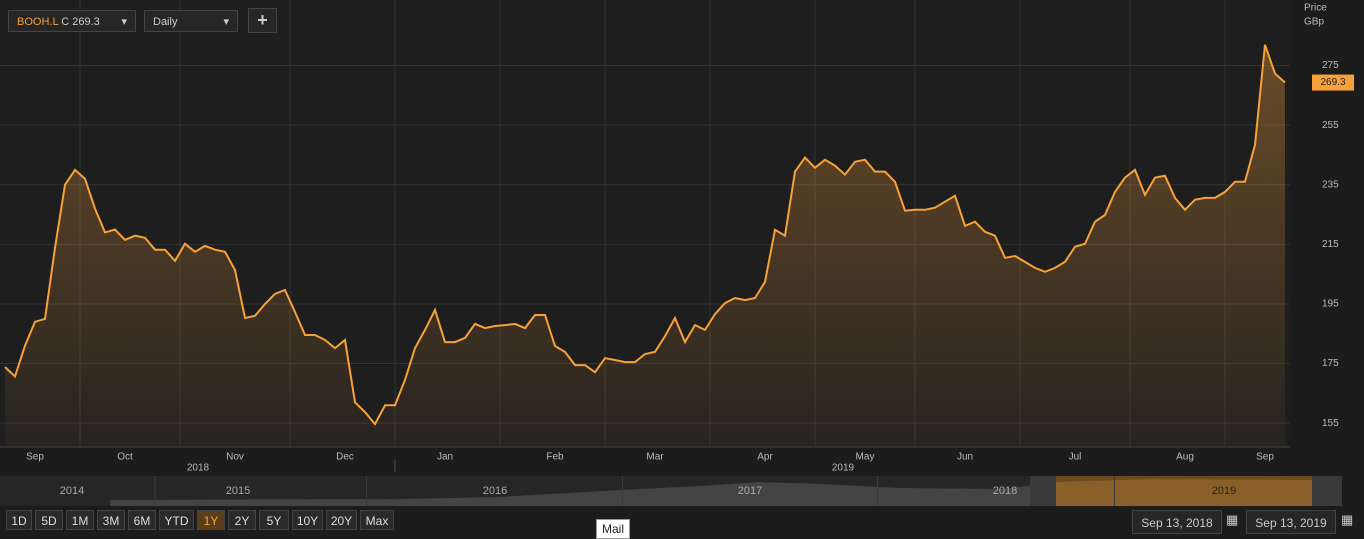 This screenshot has width=1364, height=539. Describe the element at coordinates (262, 20) in the screenshot. I see `add-button: +` at that location.